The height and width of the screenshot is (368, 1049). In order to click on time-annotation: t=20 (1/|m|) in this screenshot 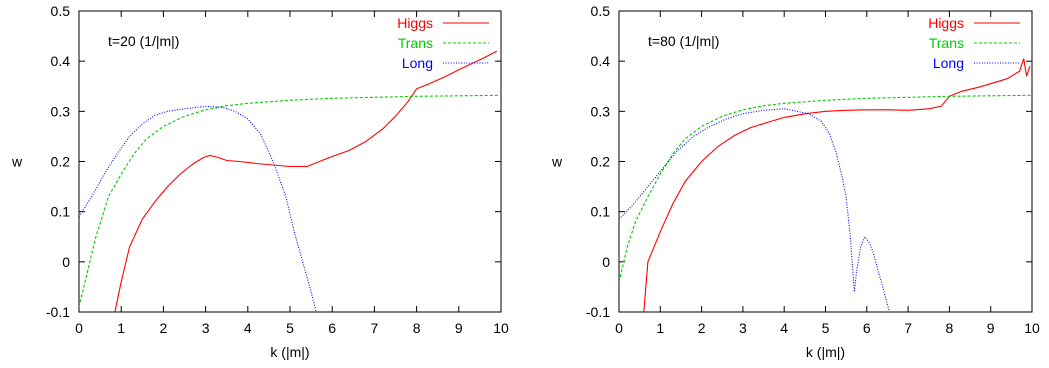, I will do `click(143, 41)`.